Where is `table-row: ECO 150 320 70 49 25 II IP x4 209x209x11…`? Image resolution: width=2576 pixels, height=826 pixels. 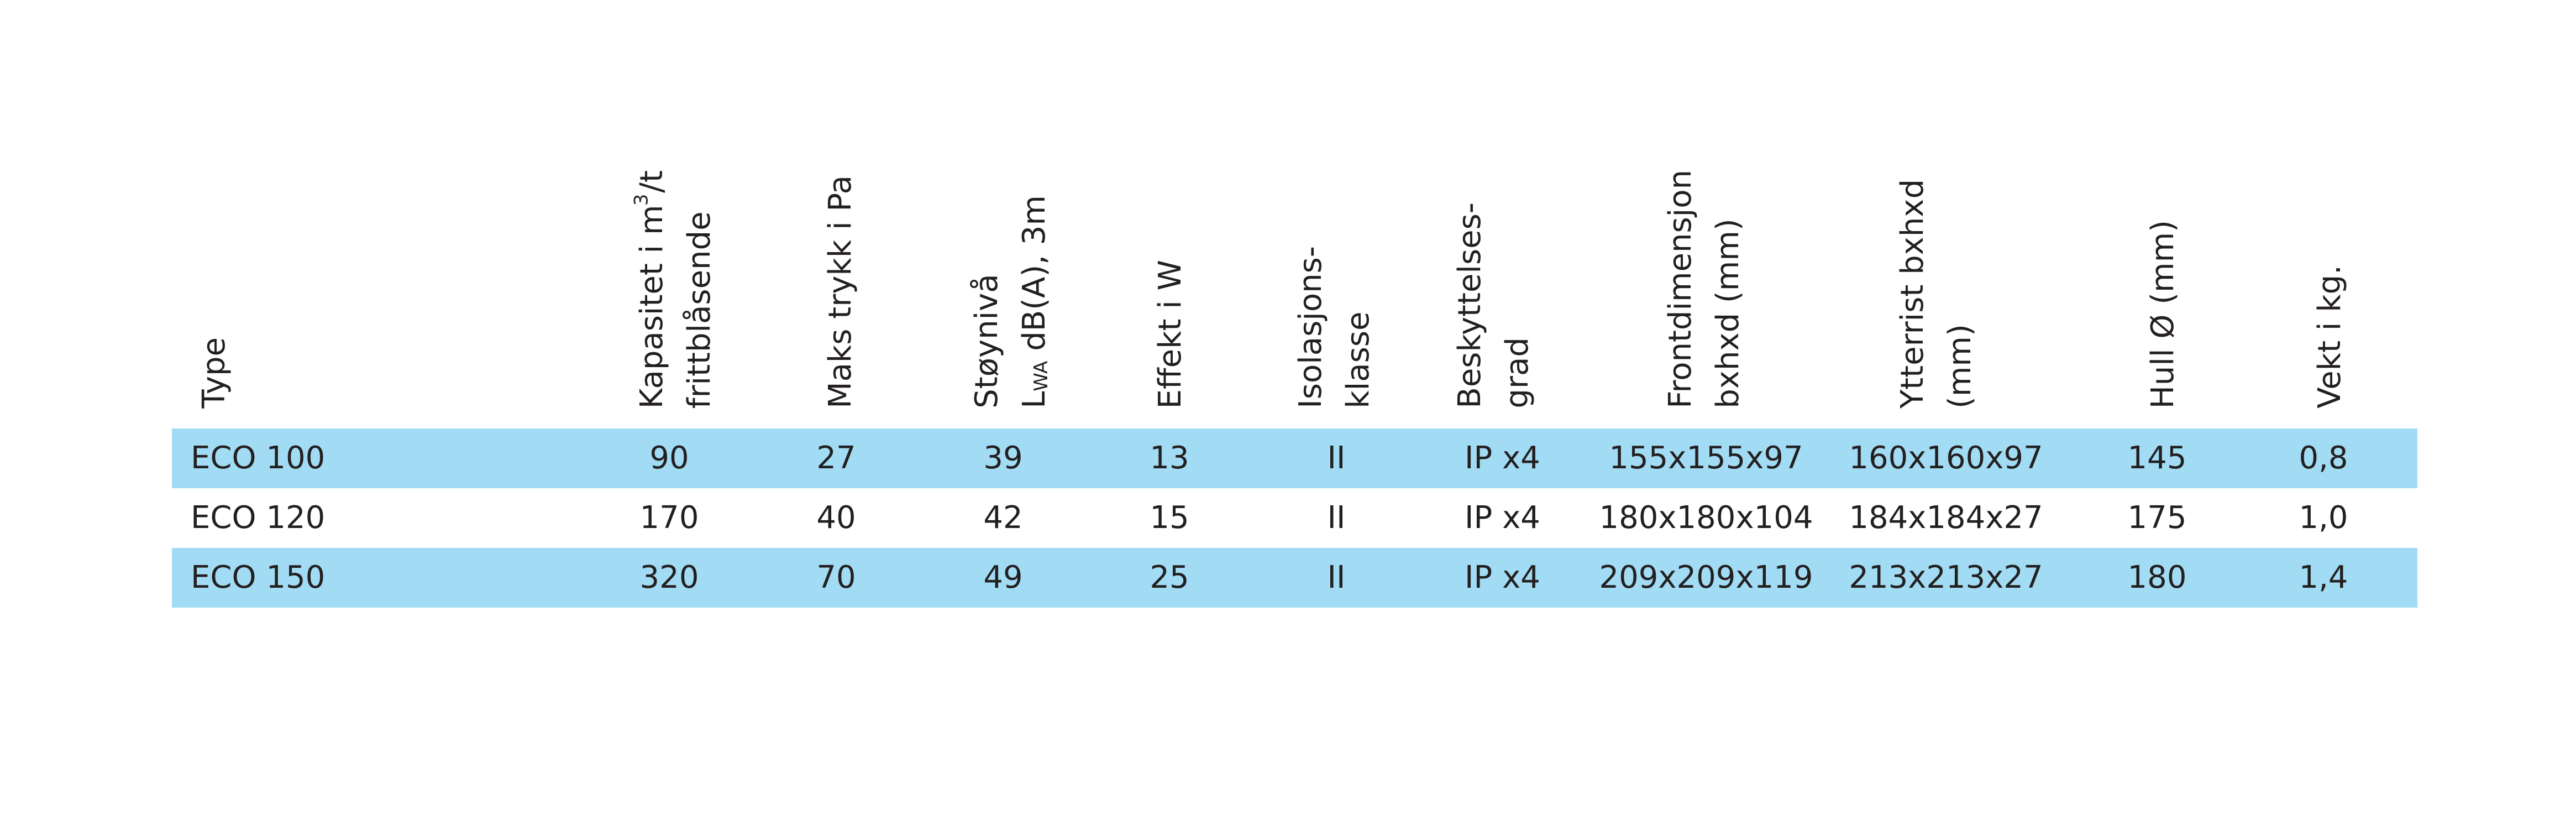 table-row: ECO 150 320 70 49 25 II IP x4 209x209x11… is located at coordinates (1294, 578).